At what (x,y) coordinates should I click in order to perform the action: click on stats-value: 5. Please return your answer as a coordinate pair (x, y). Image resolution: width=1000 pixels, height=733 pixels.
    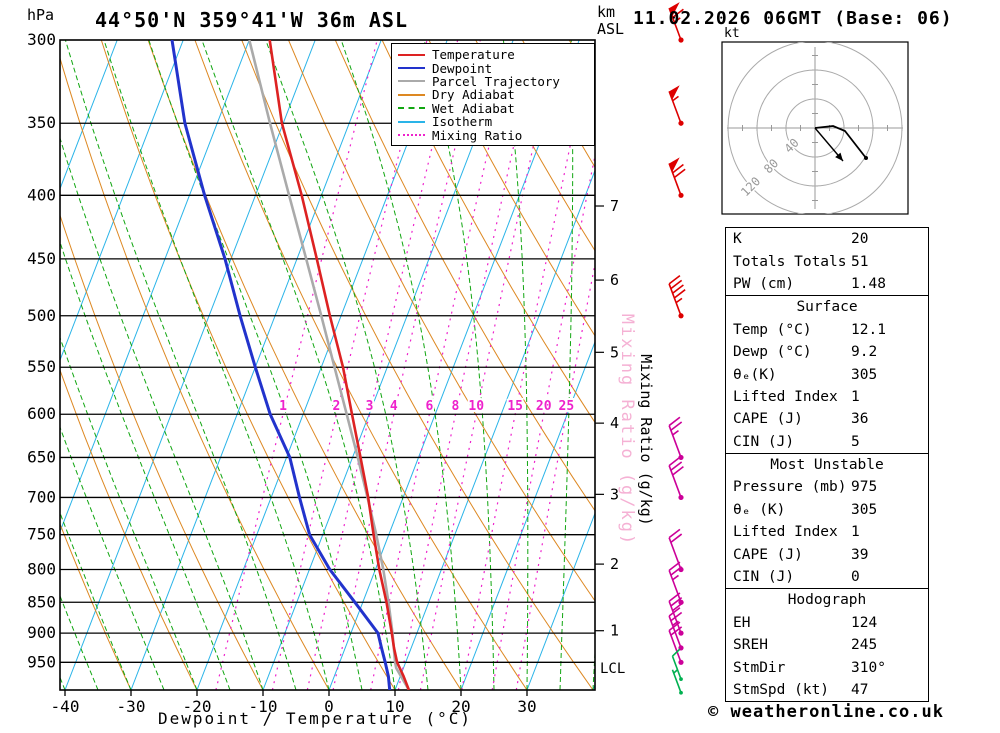
    Looking at the image, I should click on (855, 441).